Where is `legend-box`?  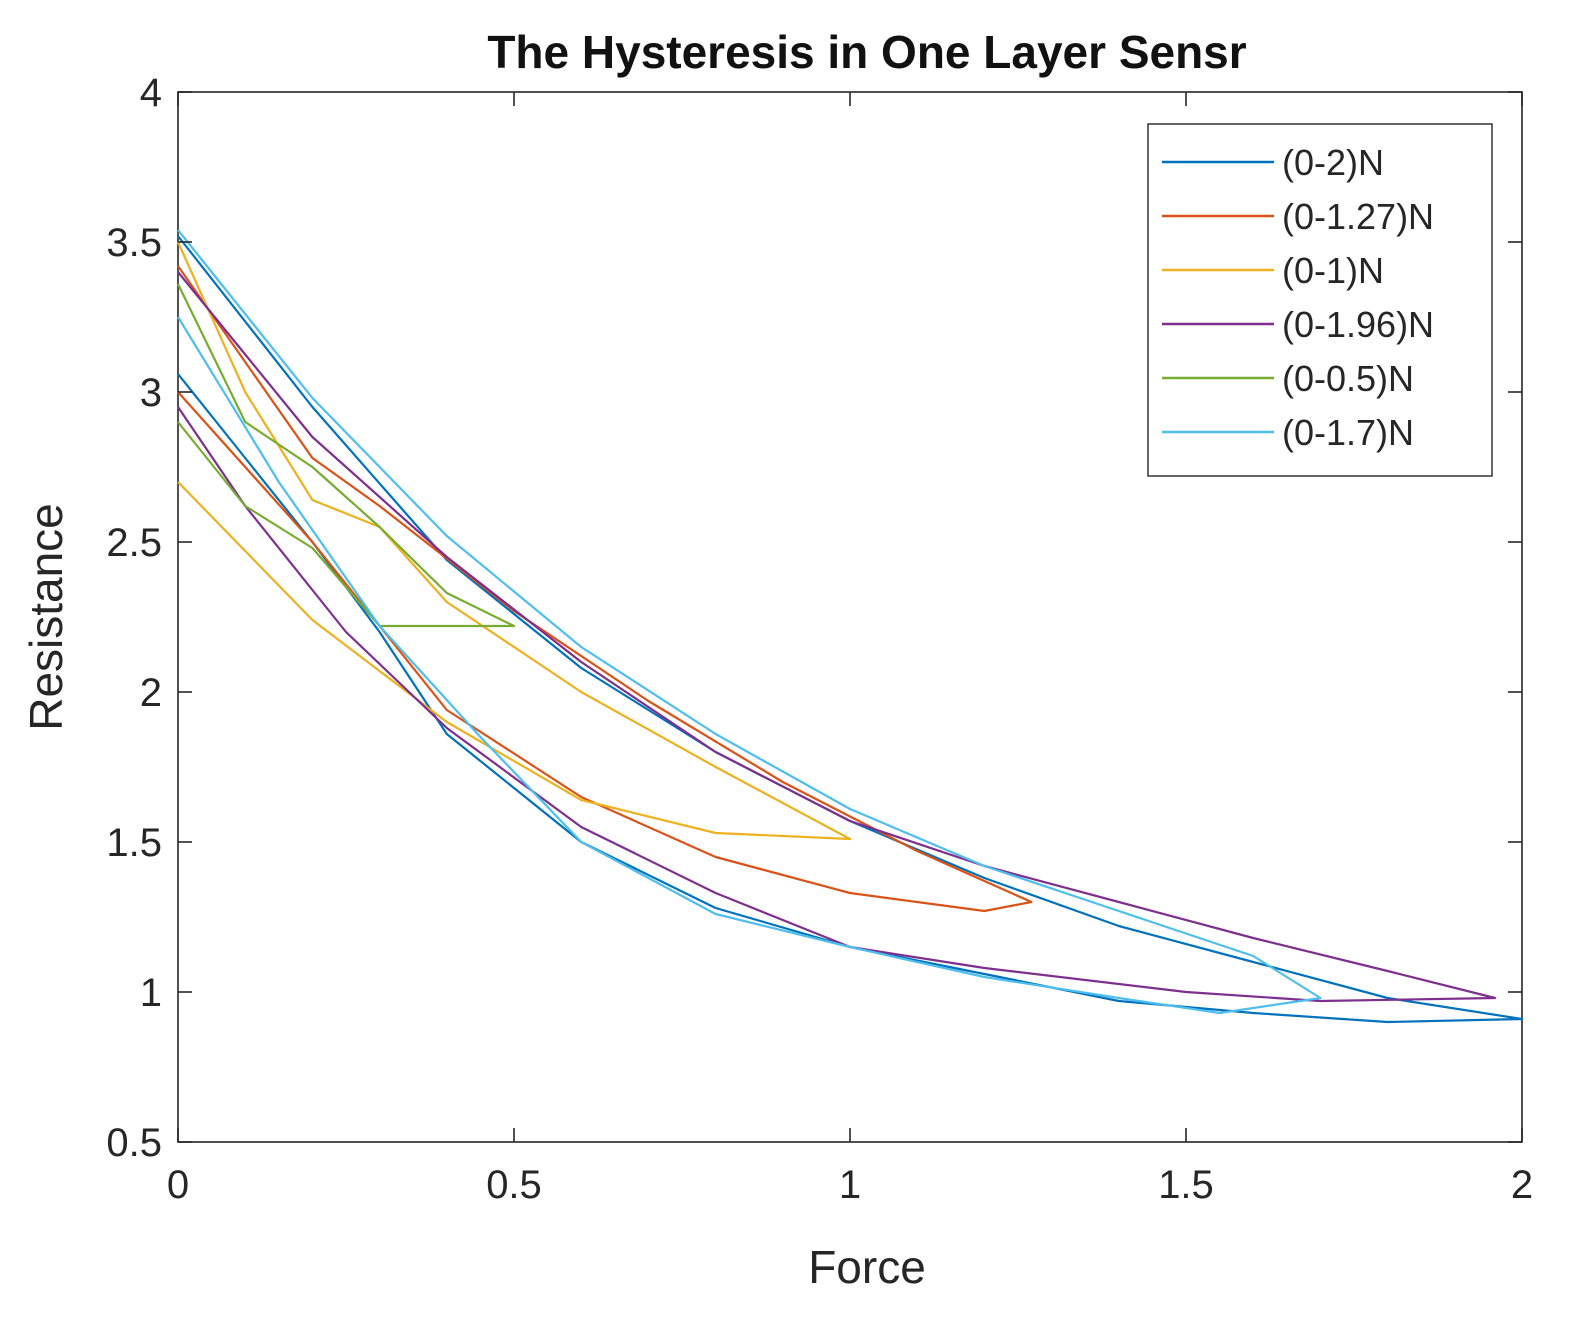
legend-box is located at coordinates (1320, 300).